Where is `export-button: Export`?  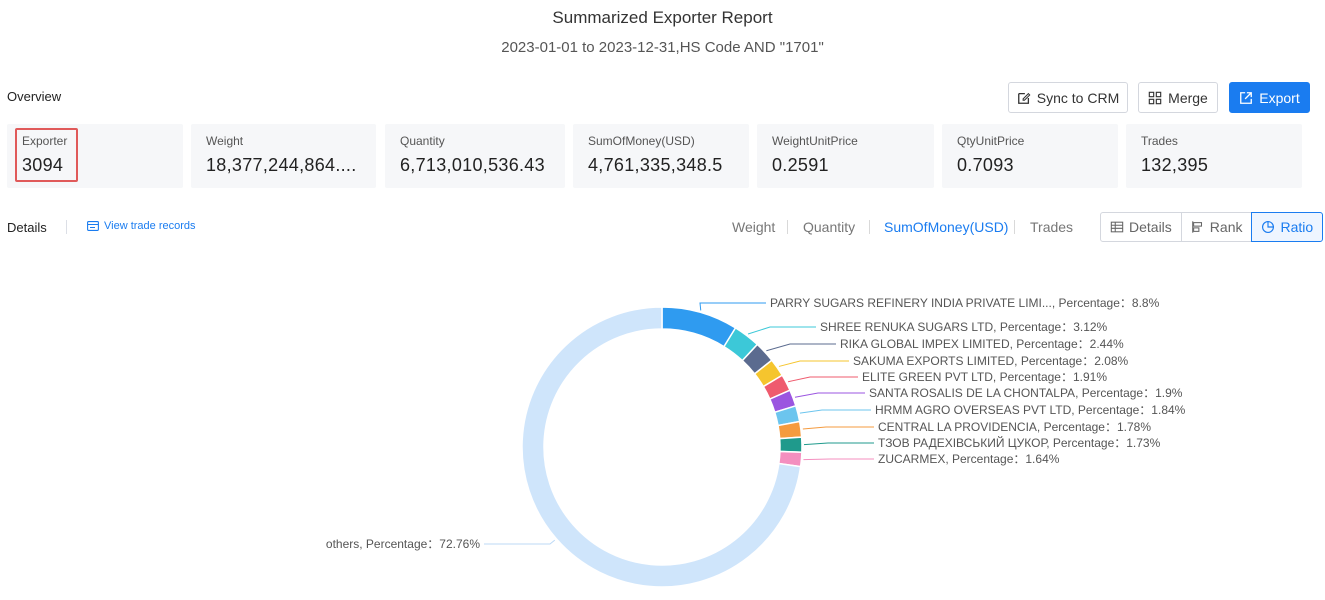
export-button: Export is located at coordinates (1269, 97).